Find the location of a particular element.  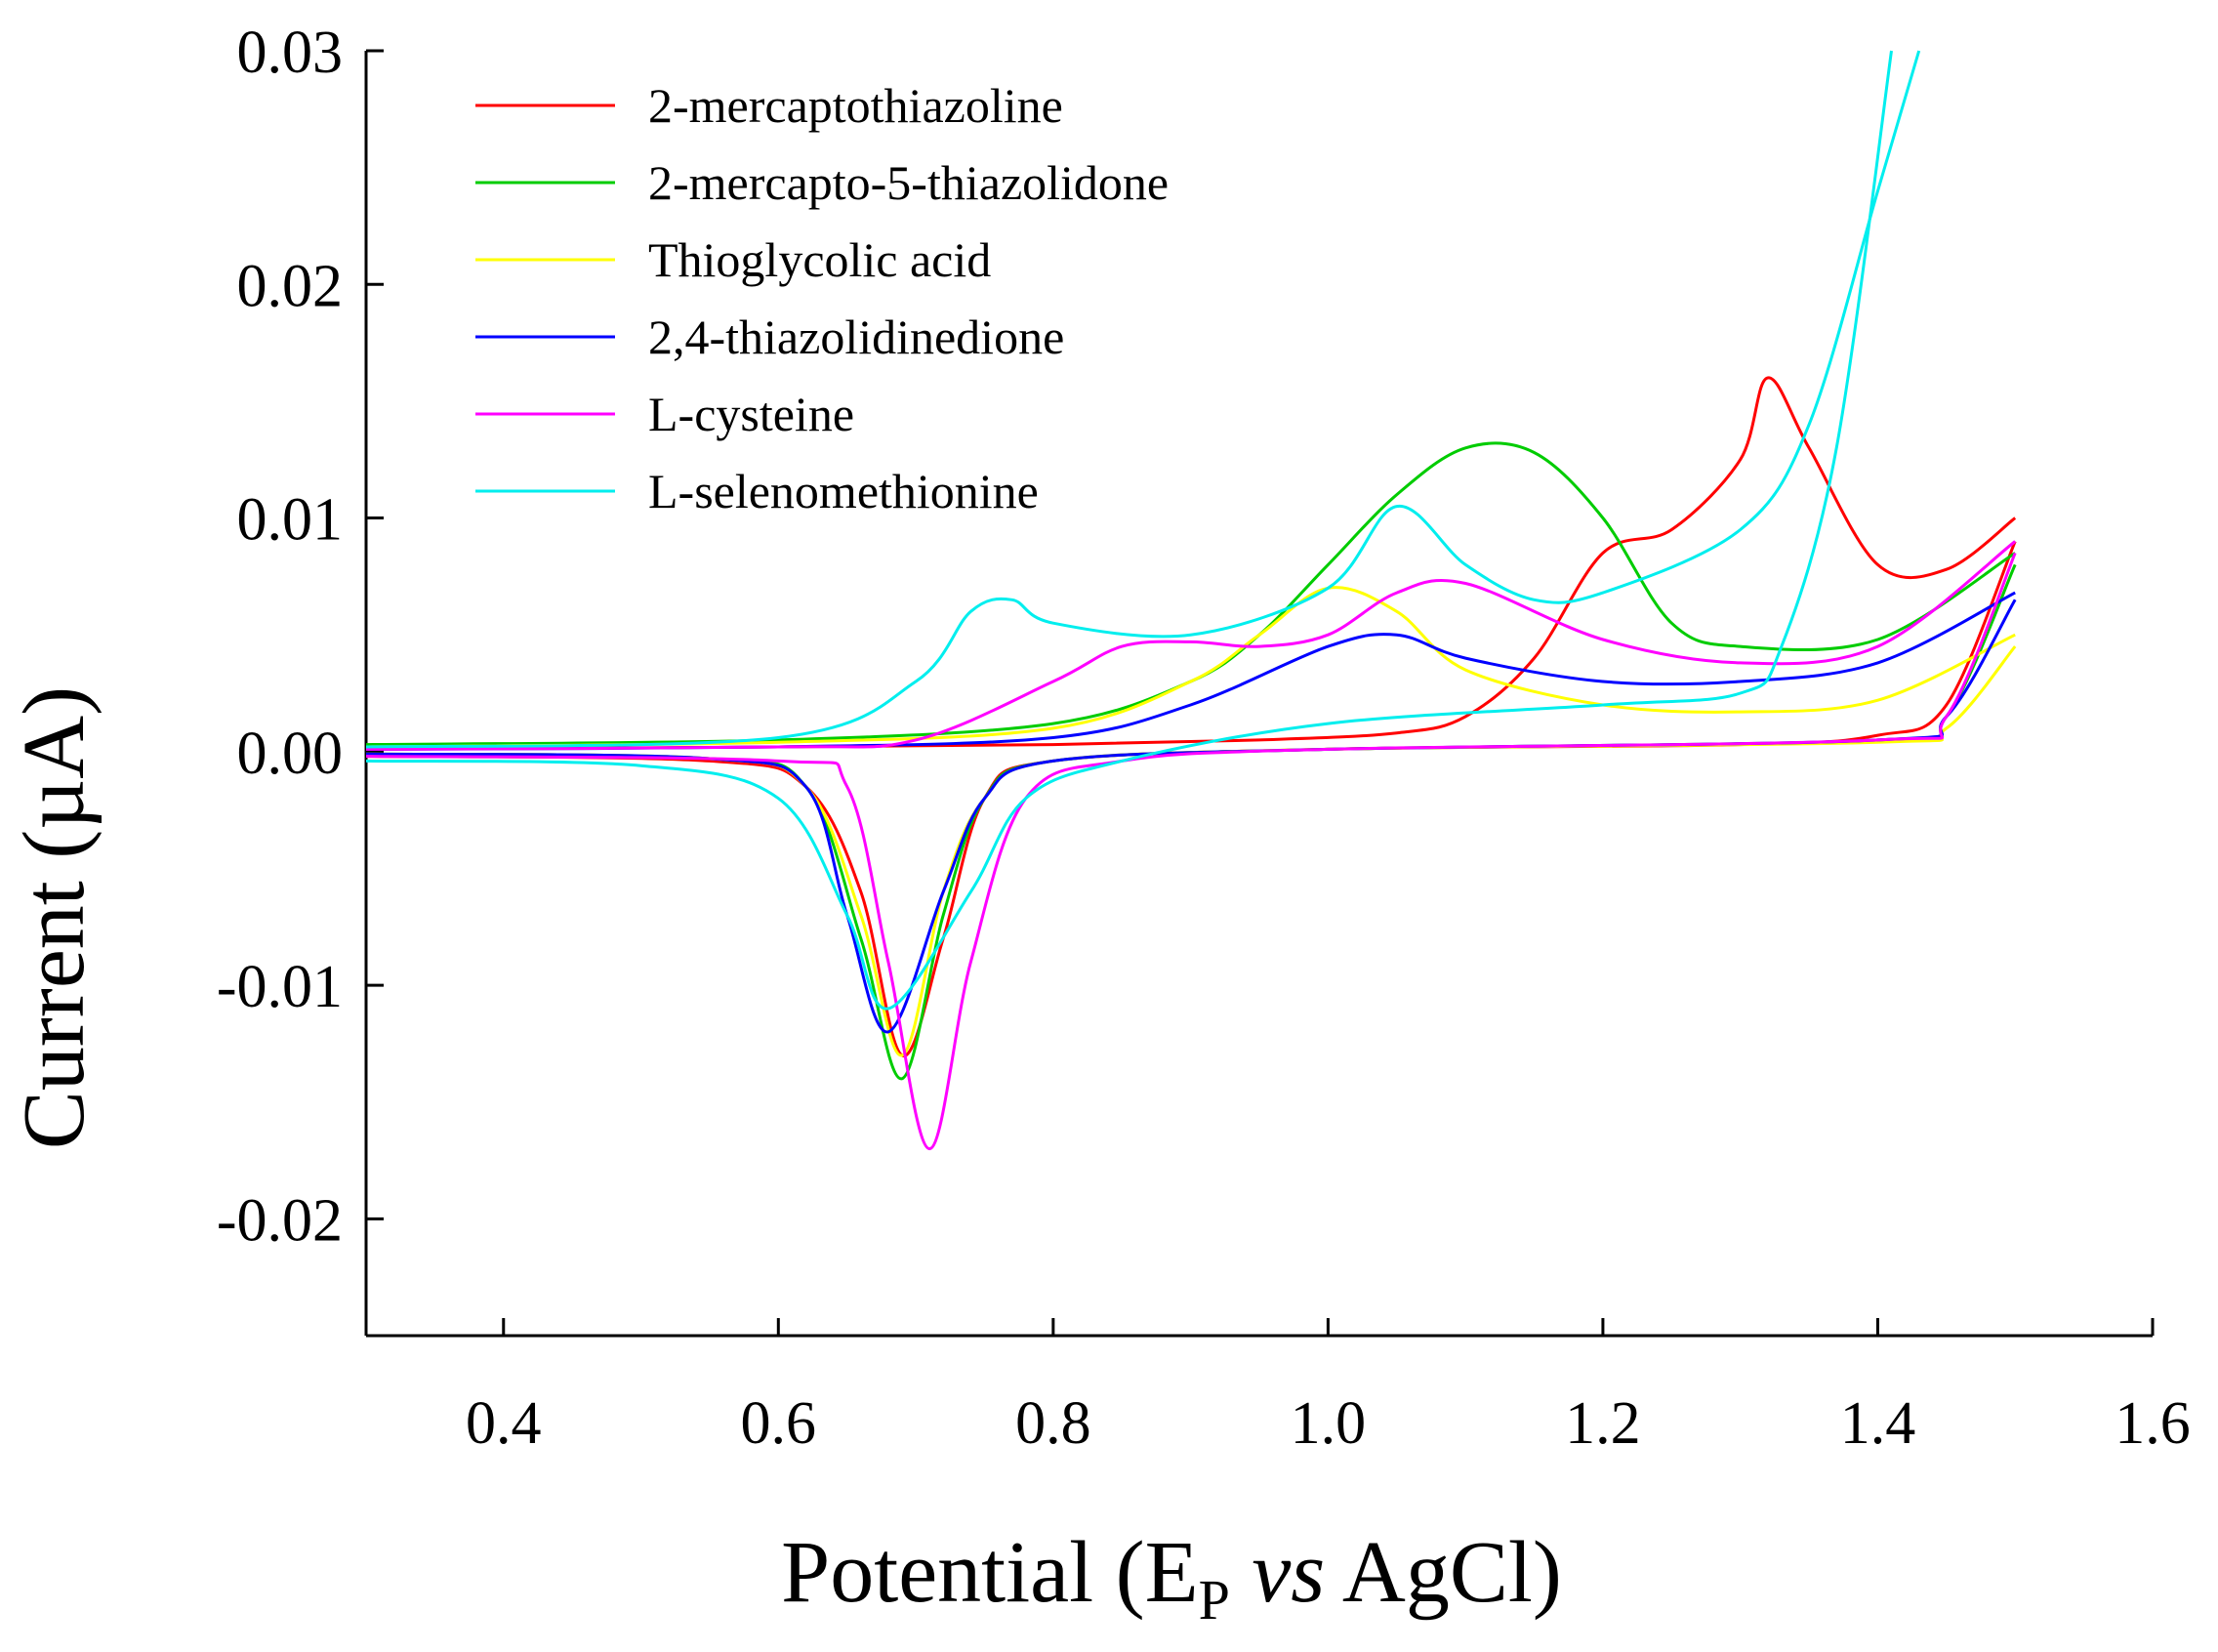

y-tick-label: 0.01 is located at coordinates (290, 520).